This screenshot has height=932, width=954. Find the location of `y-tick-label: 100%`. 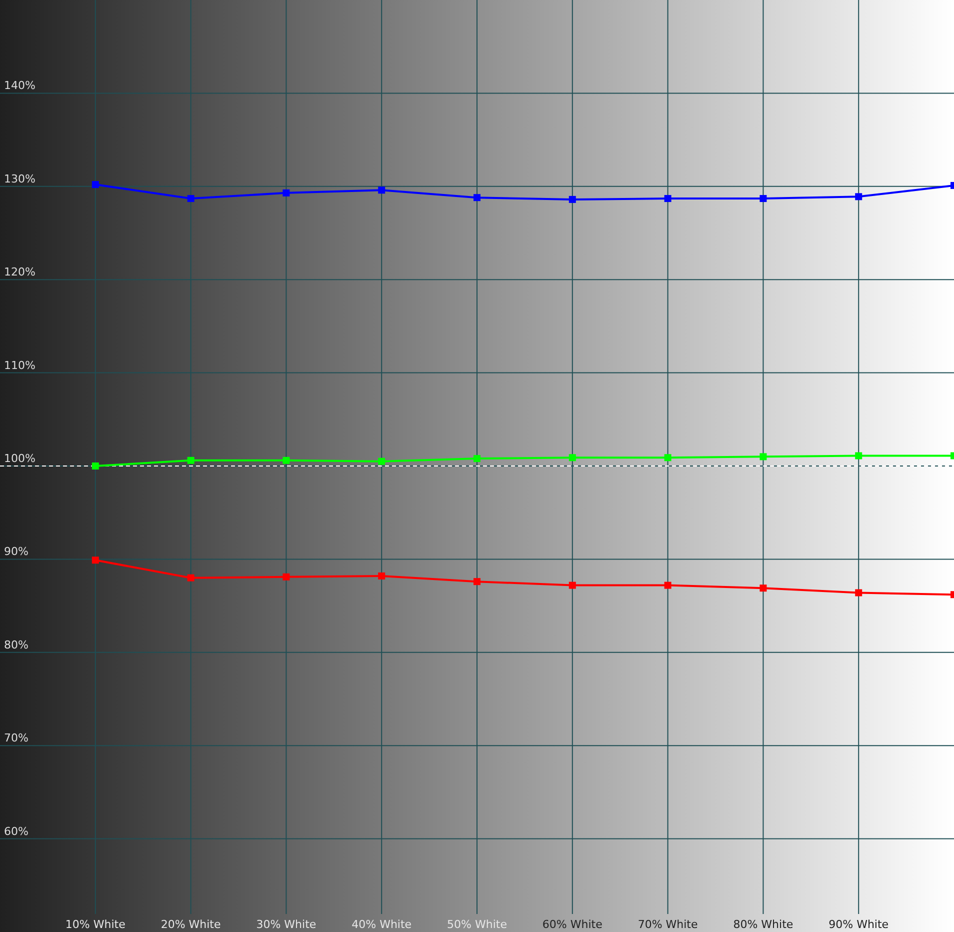

y-tick-label: 100% is located at coordinates (20, 458).